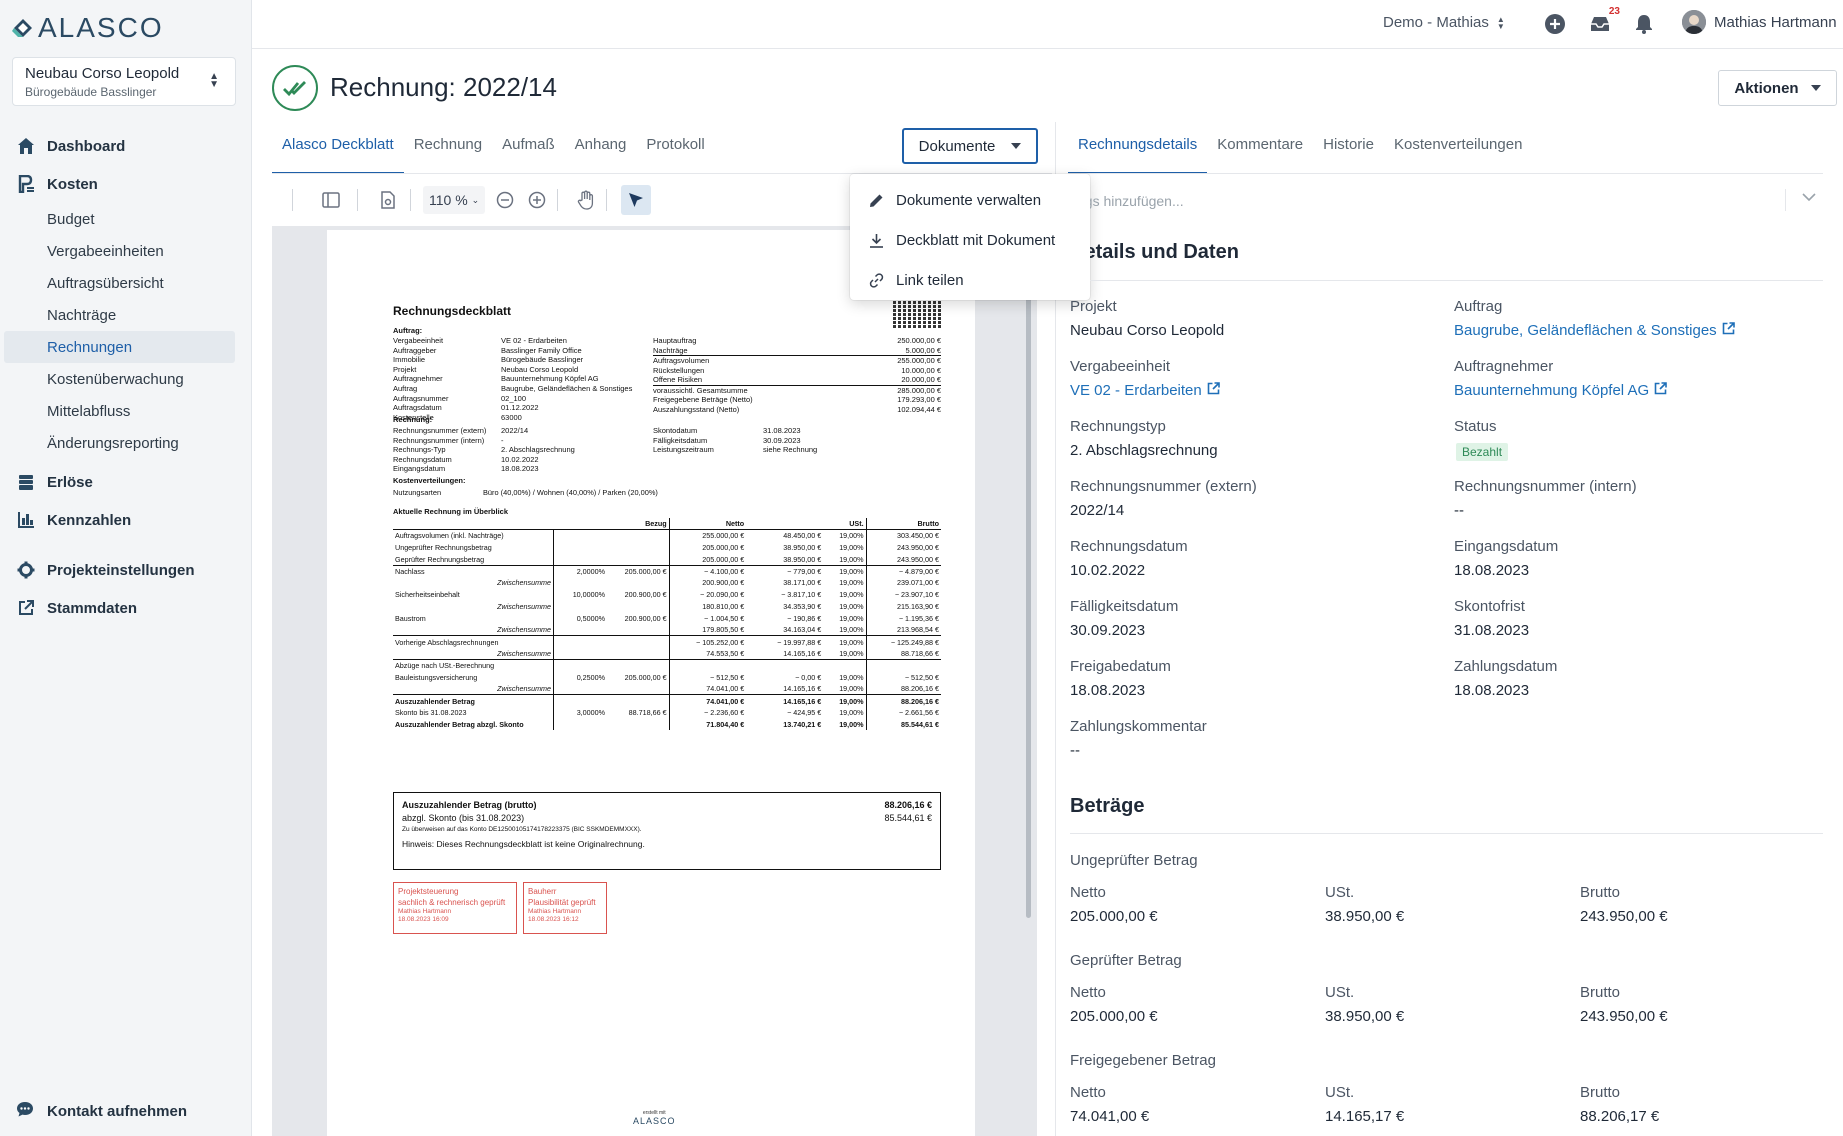 The width and height of the screenshot is (1843, 1136). I want to click on chevron-down-icon, so click(1809, 197).